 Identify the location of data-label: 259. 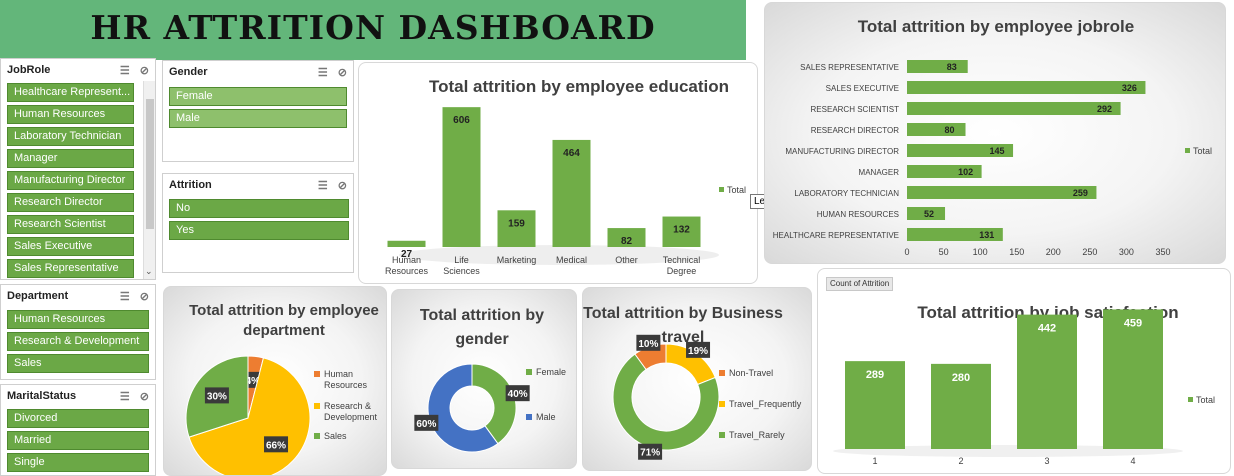
(1080, 193).